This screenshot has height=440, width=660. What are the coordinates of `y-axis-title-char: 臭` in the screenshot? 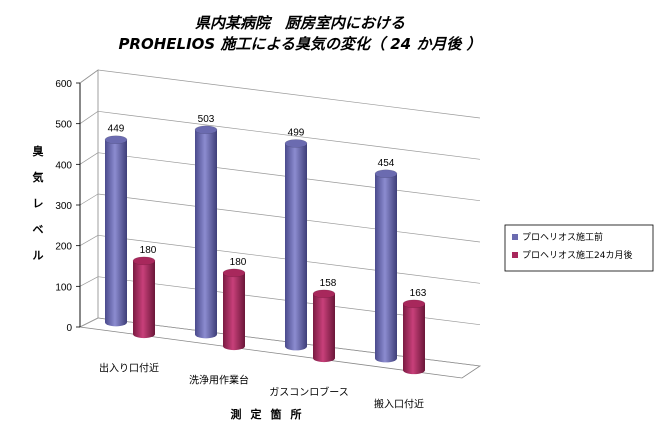 It's located at (38, 151).